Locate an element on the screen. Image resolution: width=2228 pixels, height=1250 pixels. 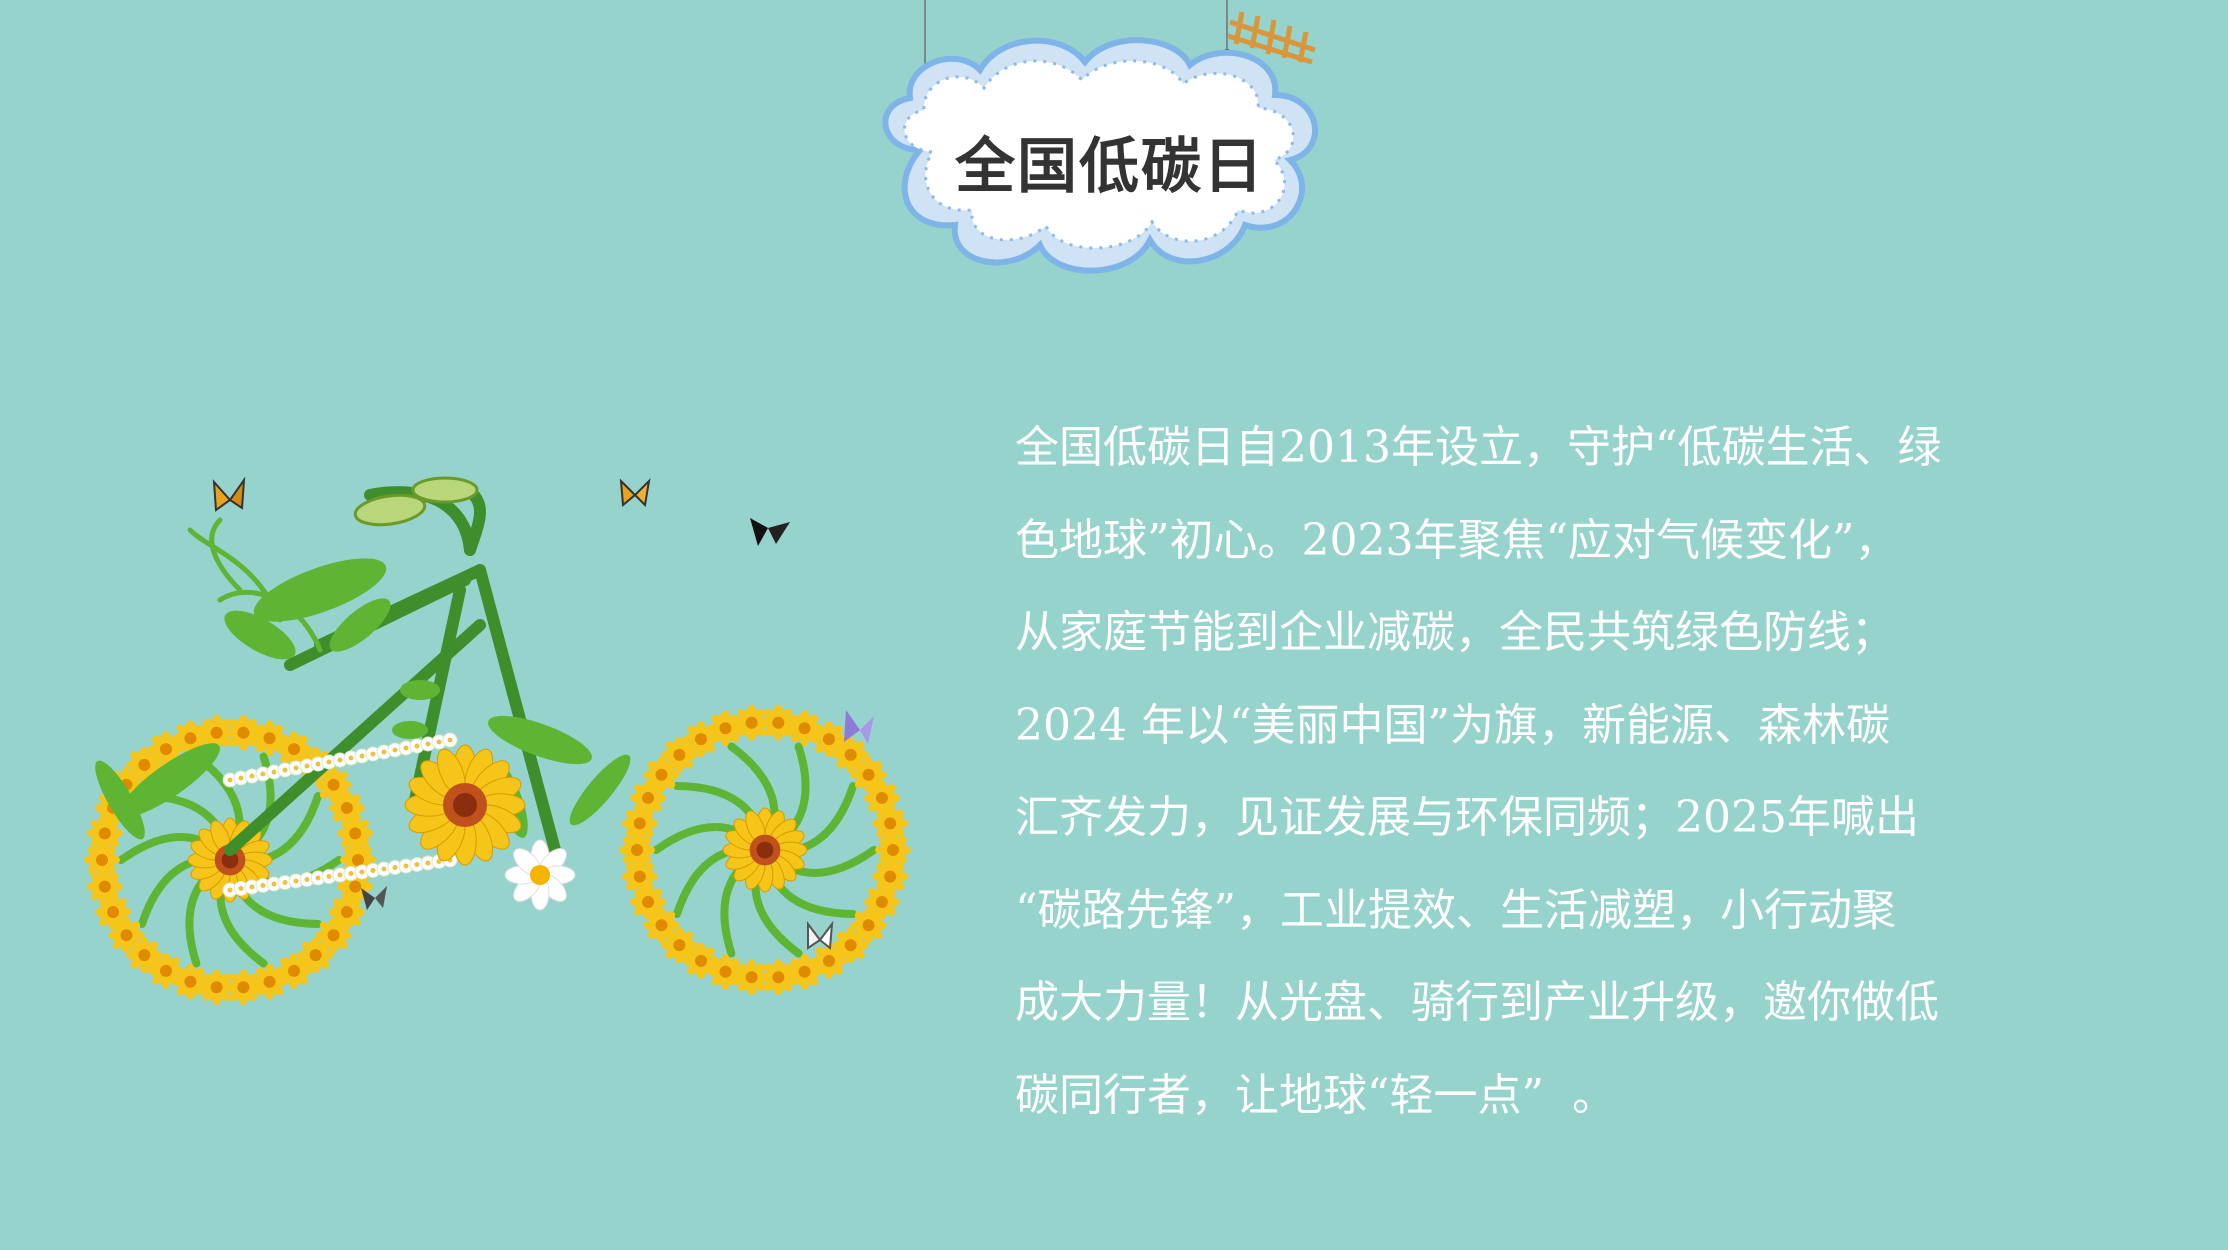
body-line: 2024 年以“美丽中国”为旗，新能源、森林碳 is located at coordinates (1452, 725).